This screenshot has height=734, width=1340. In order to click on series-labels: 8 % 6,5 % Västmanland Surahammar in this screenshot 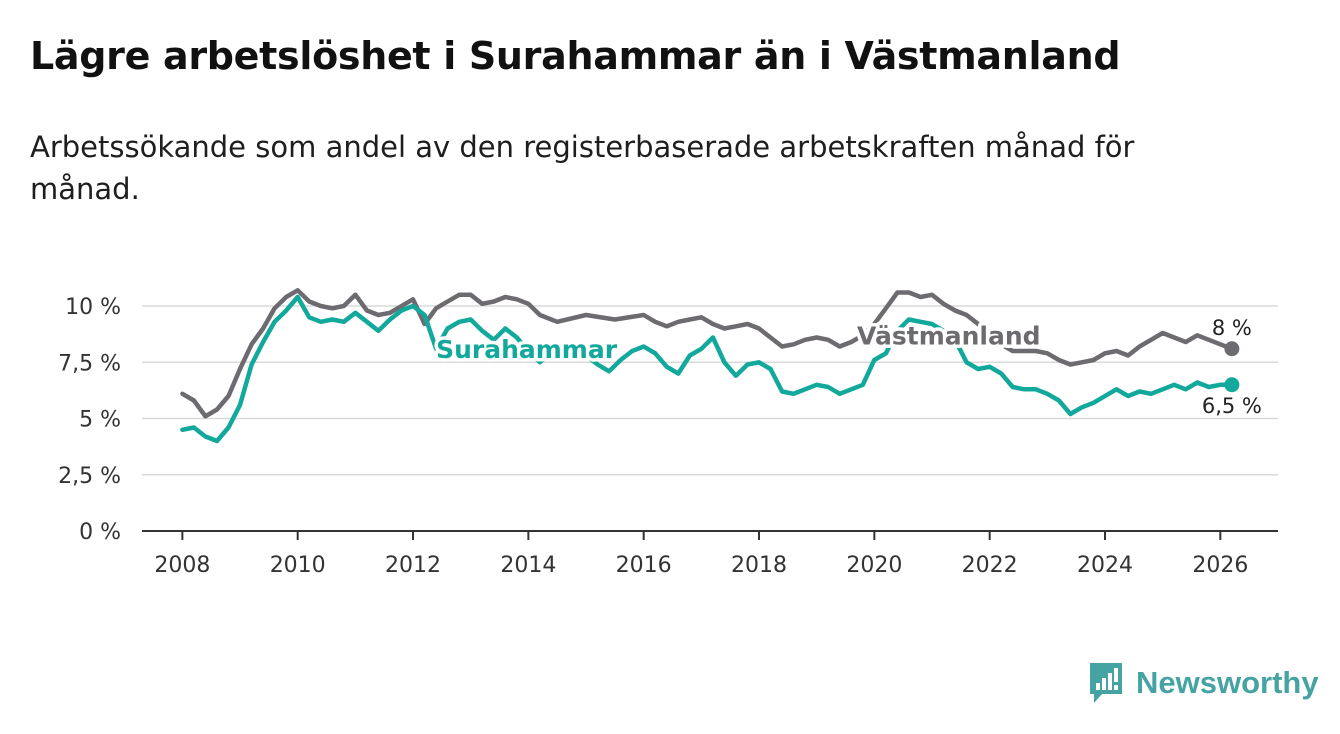, I will do `click(847, 367)`.